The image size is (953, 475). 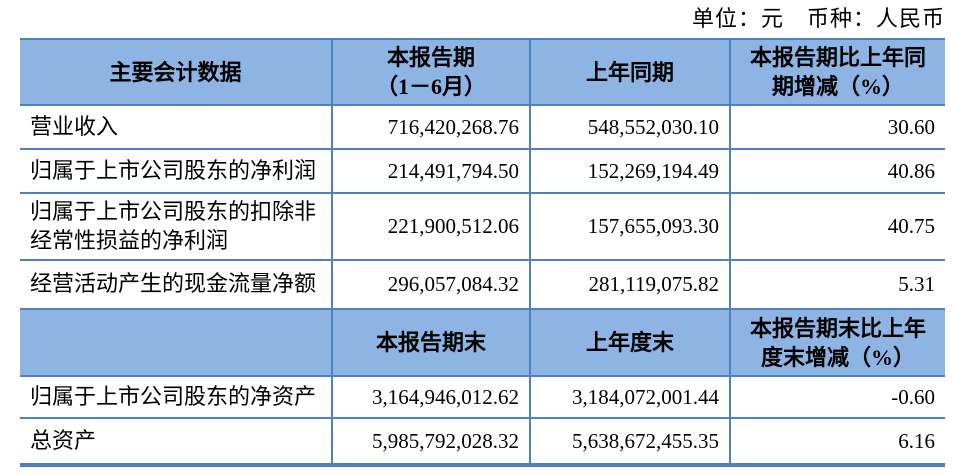 What do you see at coordinates (837, 127) in the screenshot?
I see `change-percent-value: 30.60` at bounding box center [837, 127].